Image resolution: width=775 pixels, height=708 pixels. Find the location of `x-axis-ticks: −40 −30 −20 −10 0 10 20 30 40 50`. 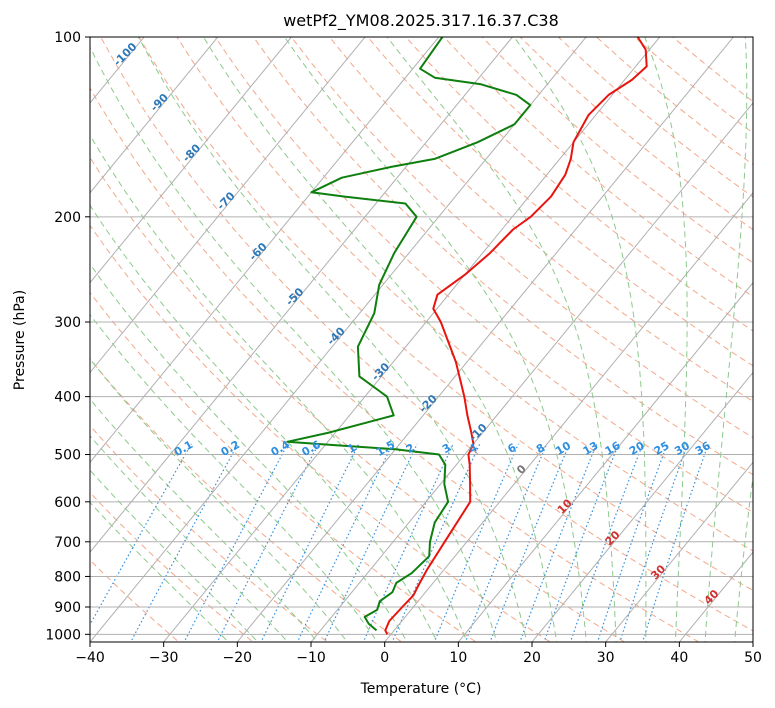

x-axis-ticks: −40 −30 −20 −10 0 10 20 30 40 50 is located at coordinates (418, 654).